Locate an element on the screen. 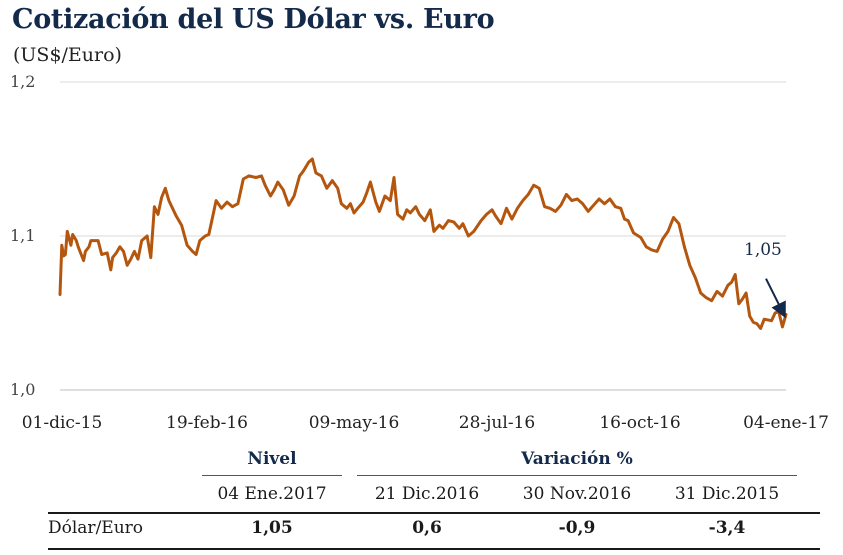 The width and height of the screenshot is (843, 555). table-cell: 0,6 is located at coordinates (427, 528).